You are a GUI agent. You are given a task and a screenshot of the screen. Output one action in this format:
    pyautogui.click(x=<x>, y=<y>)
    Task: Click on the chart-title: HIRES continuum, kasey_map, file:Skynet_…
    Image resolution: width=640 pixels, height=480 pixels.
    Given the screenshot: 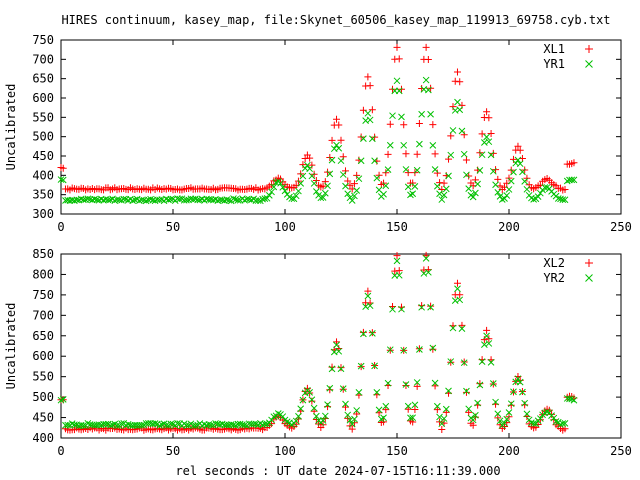 What is the action you would take?
    pyautogui.click(x=335, y=20)
    